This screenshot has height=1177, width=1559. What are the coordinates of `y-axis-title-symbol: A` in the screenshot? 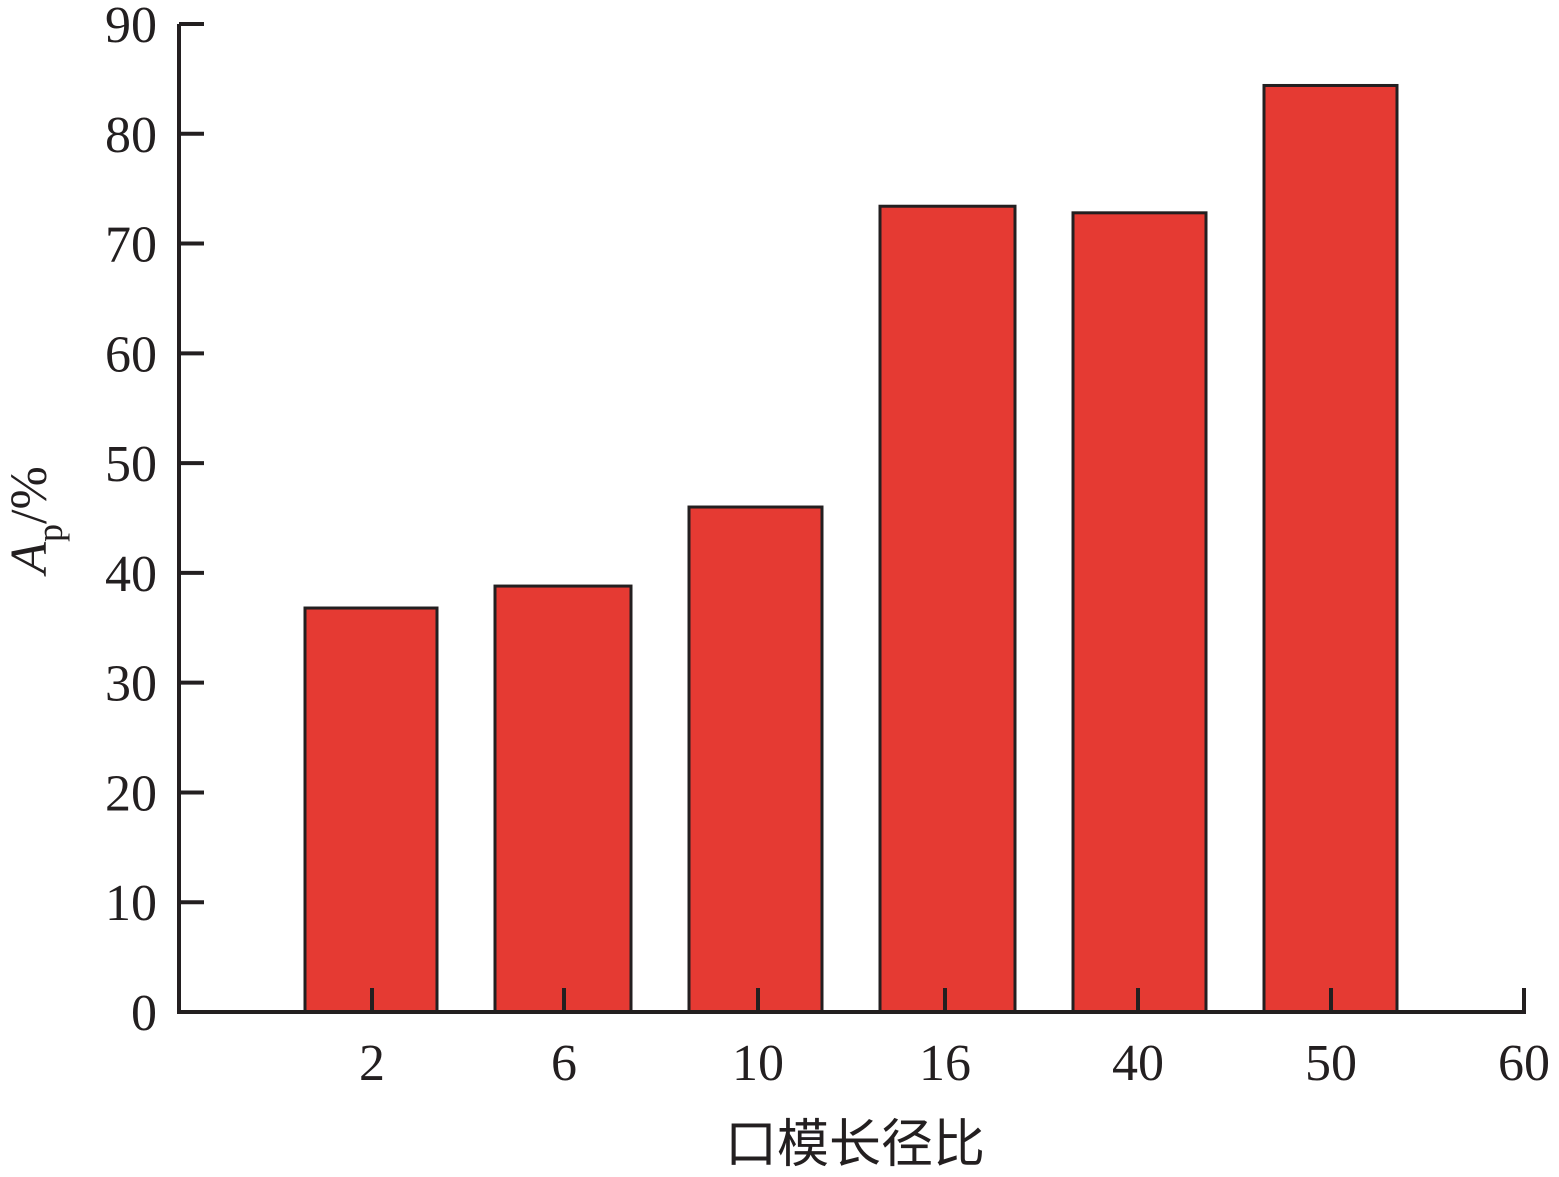 It's located at (29, 559).